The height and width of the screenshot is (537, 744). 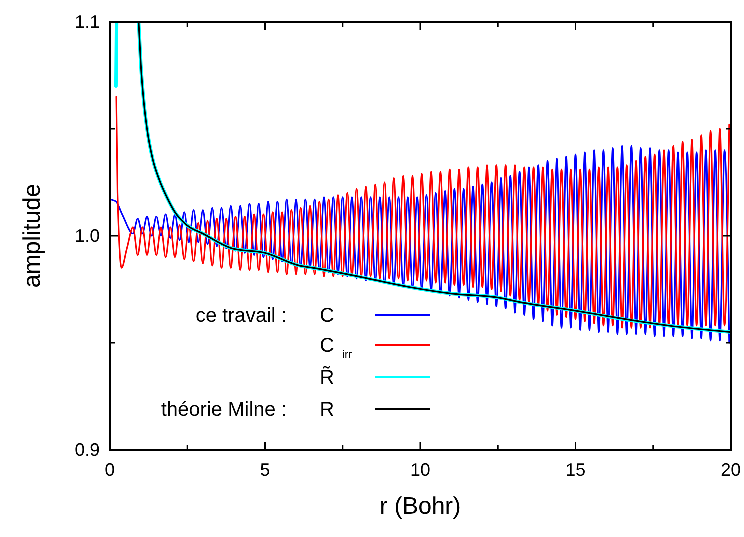 What do you see at coordinates (32, 236) in the screenshot?
I see `y-axis-title: amplitude` at bounding box center [32, 236].